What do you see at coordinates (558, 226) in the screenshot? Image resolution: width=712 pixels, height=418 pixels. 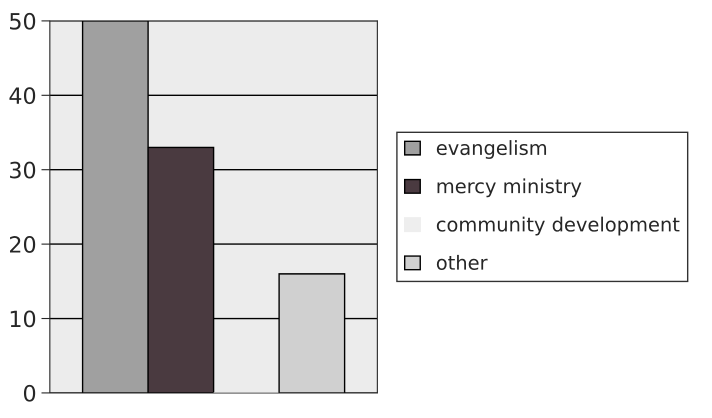 I see `legend-label: community development` at bounding box center [558, 226].